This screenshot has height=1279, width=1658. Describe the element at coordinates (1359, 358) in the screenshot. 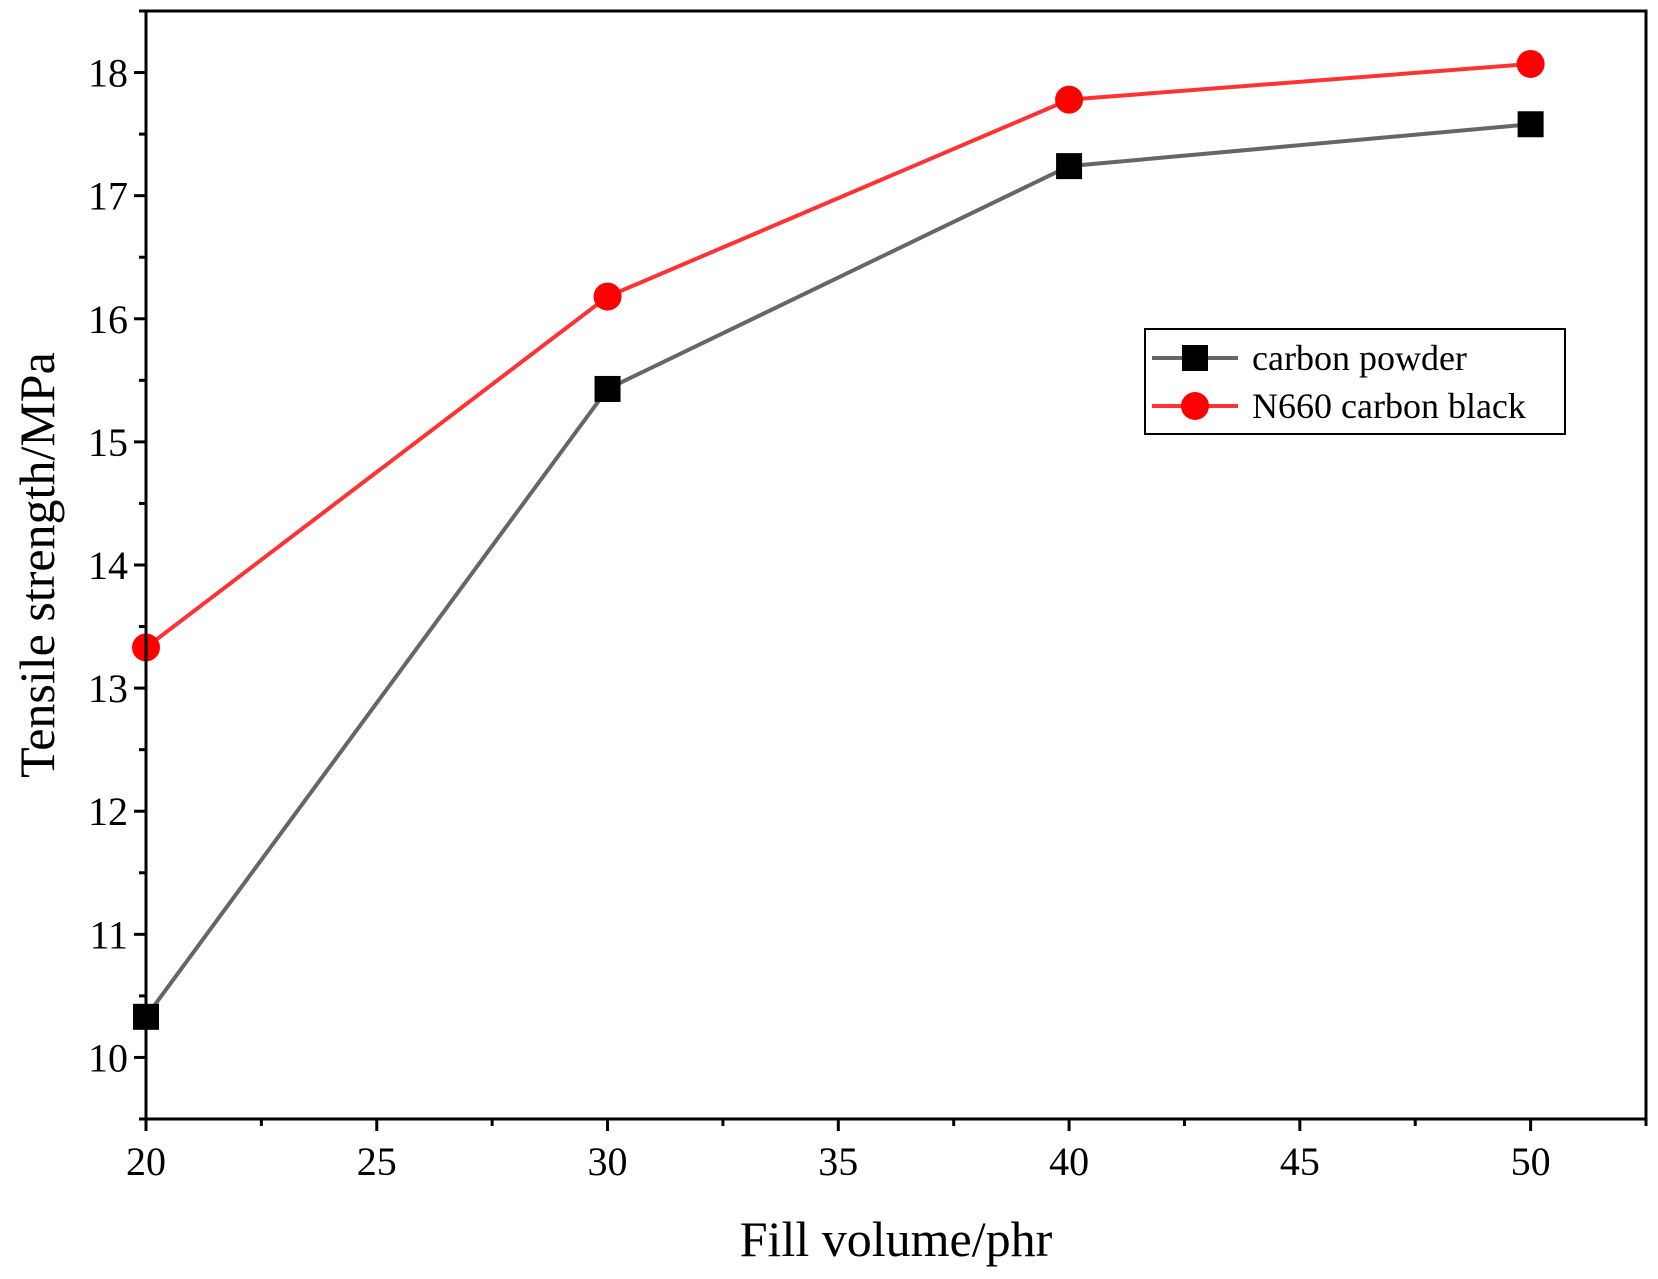

I see `legend-label-carbon-powder: carbon powder` at that location.